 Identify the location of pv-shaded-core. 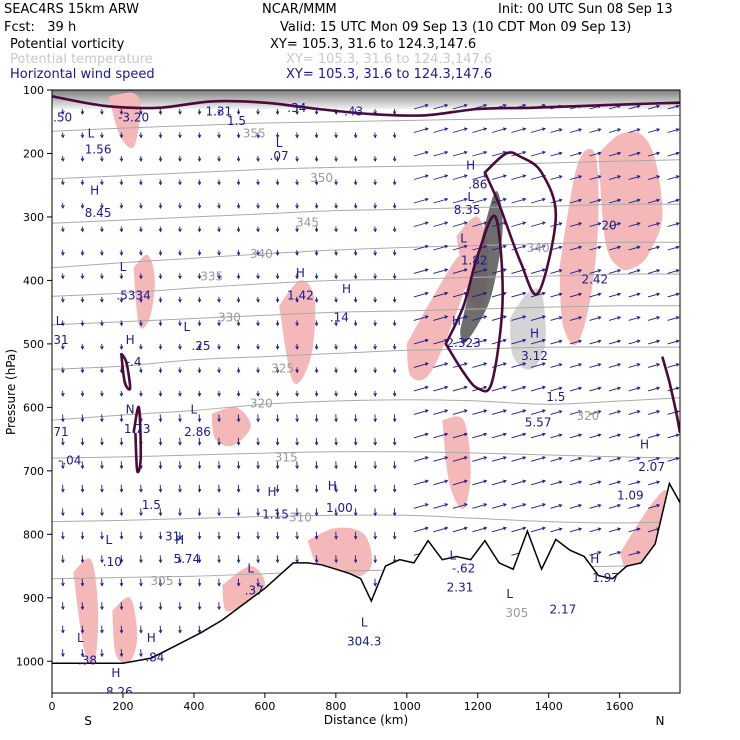
(527, 329).